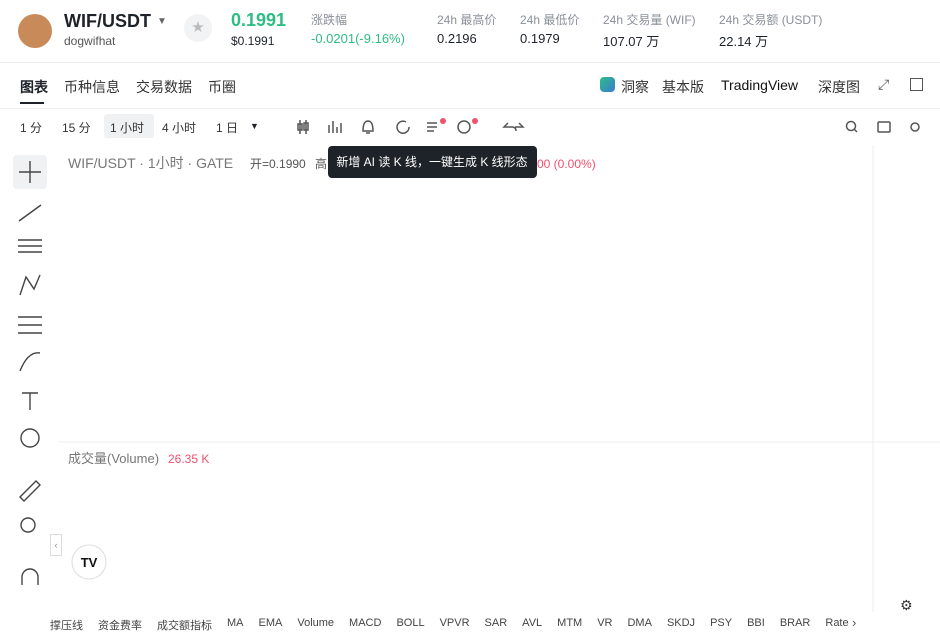  Describe the element at coordinates (30, 438) in the screenshot. I see `emoji` at that location.